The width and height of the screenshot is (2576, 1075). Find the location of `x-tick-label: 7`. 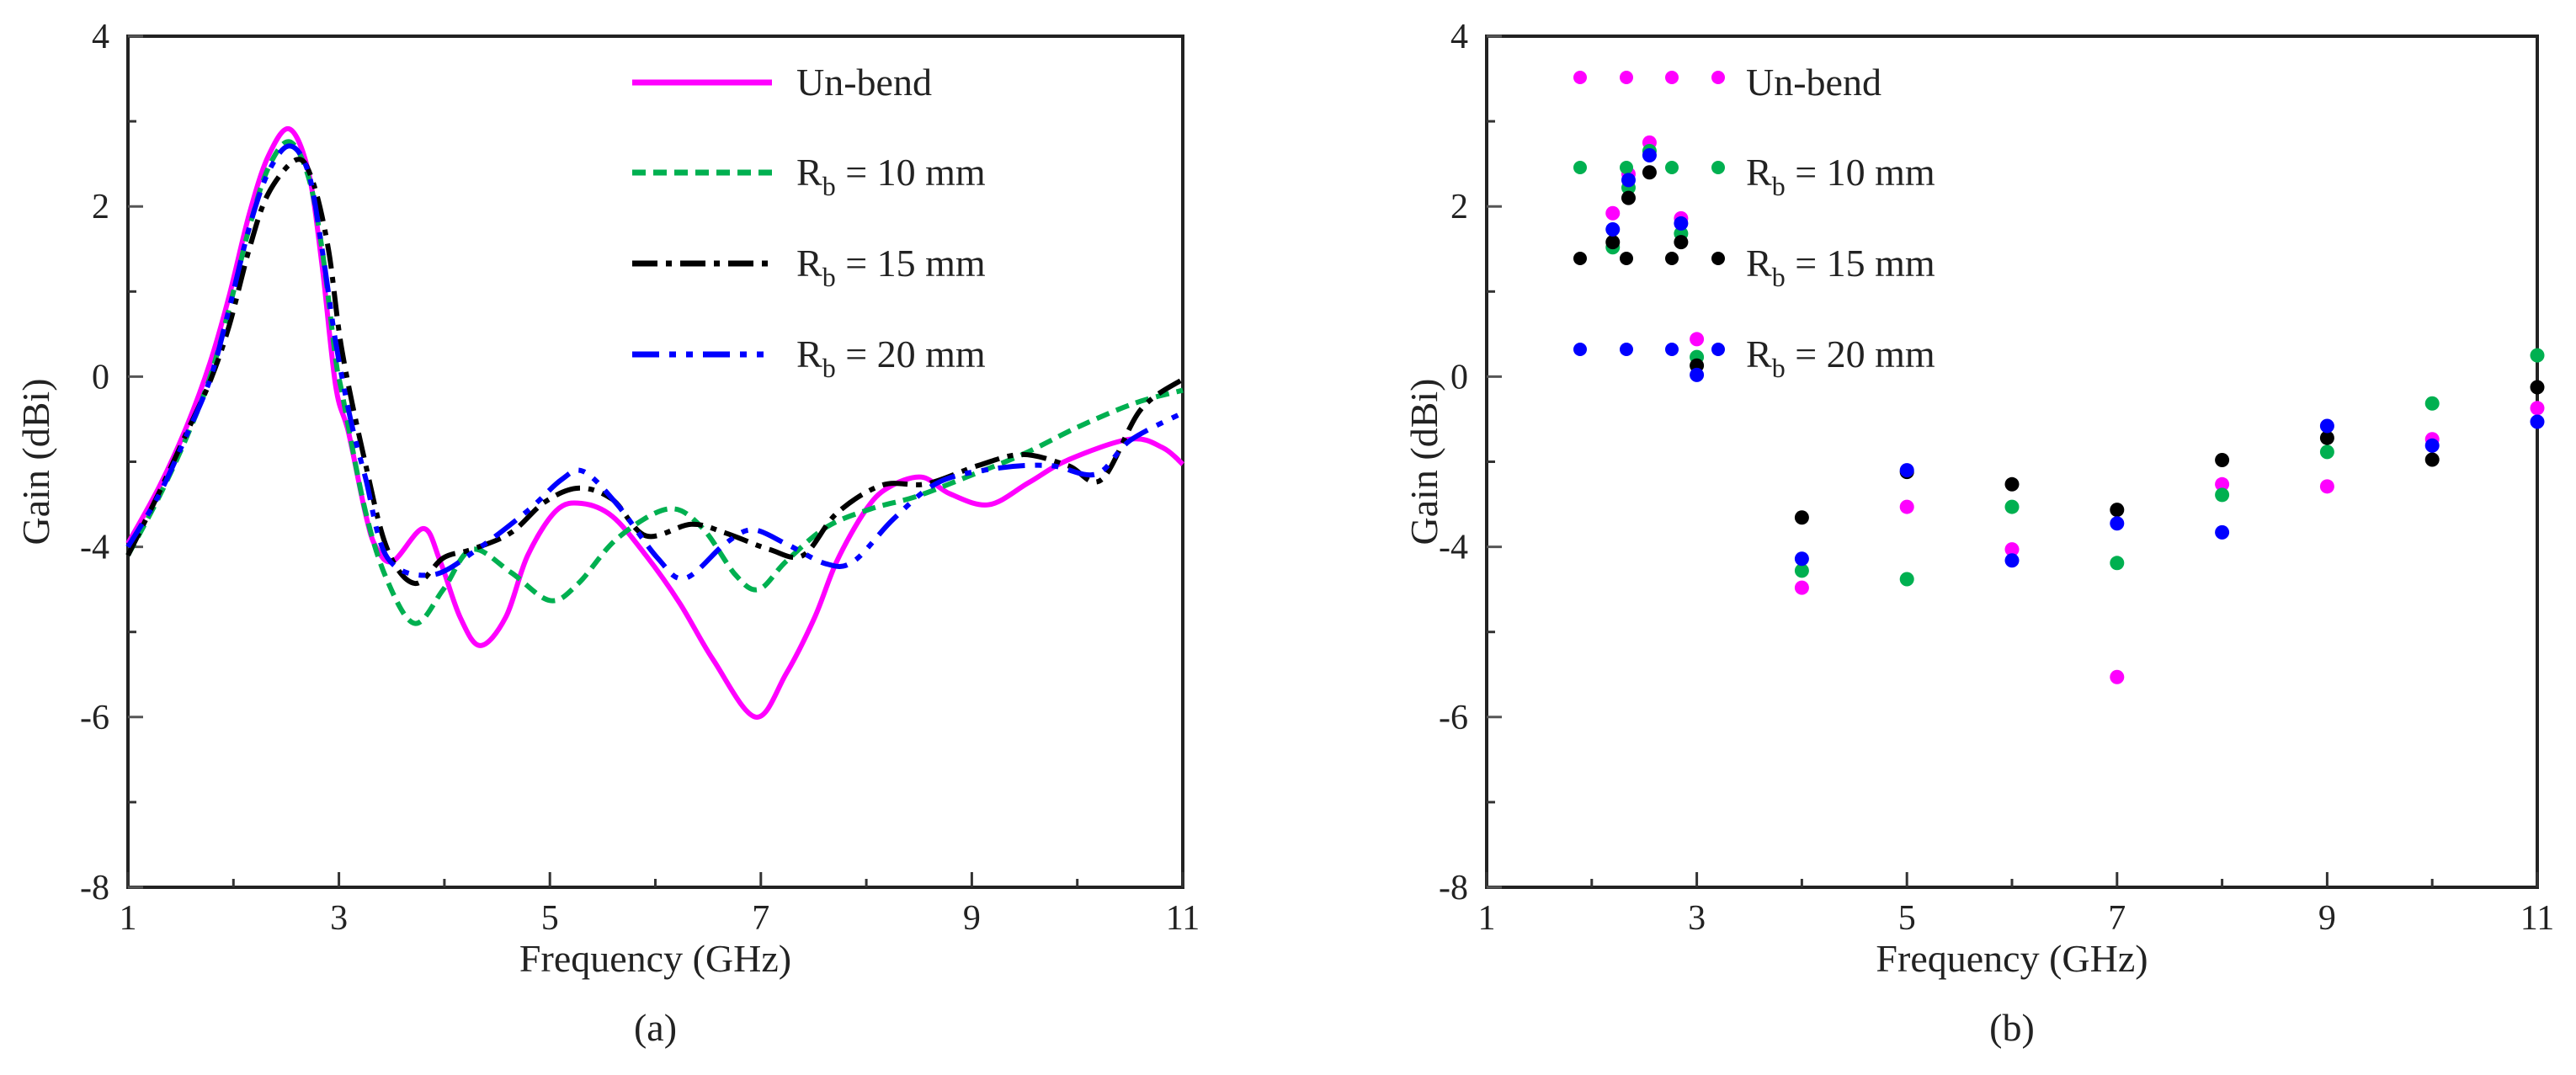

x-tick-label: 7 is located at coordinates (761, 919).